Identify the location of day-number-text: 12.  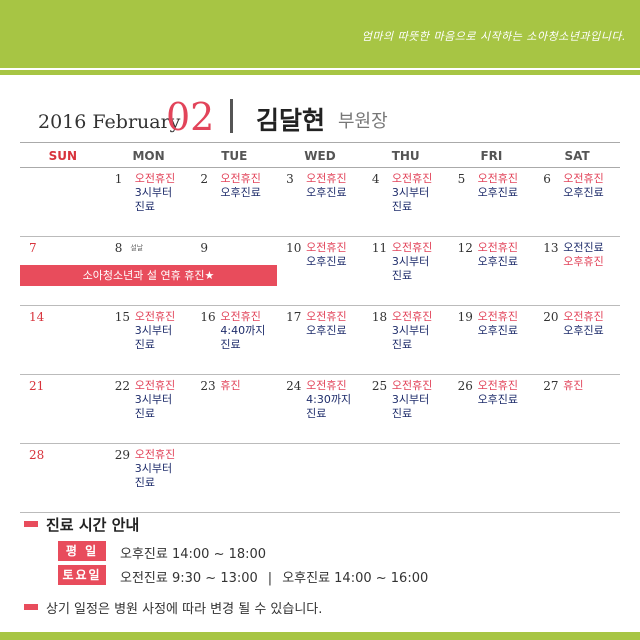
(465, 248).